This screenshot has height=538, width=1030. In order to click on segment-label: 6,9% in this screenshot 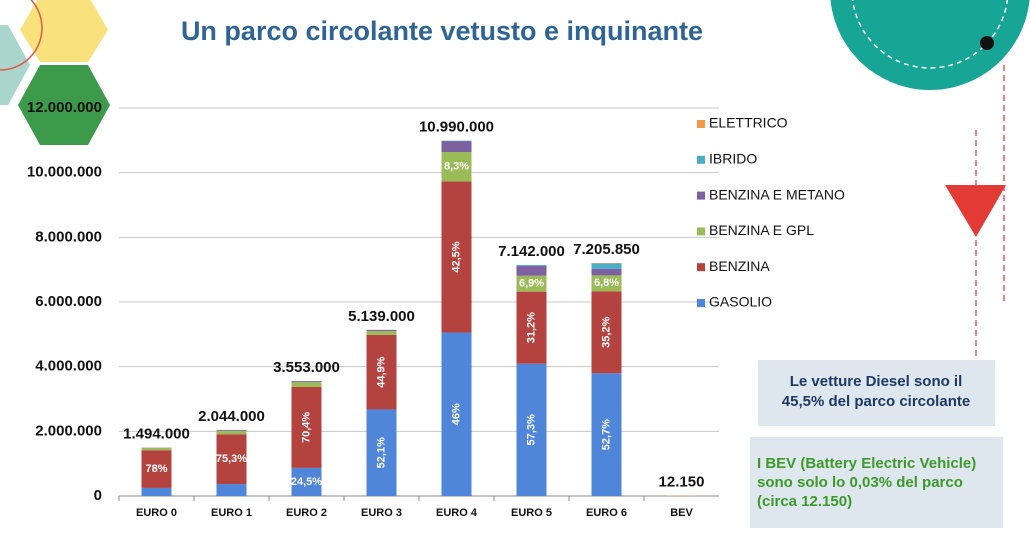, I will do `click(531, 284)`.